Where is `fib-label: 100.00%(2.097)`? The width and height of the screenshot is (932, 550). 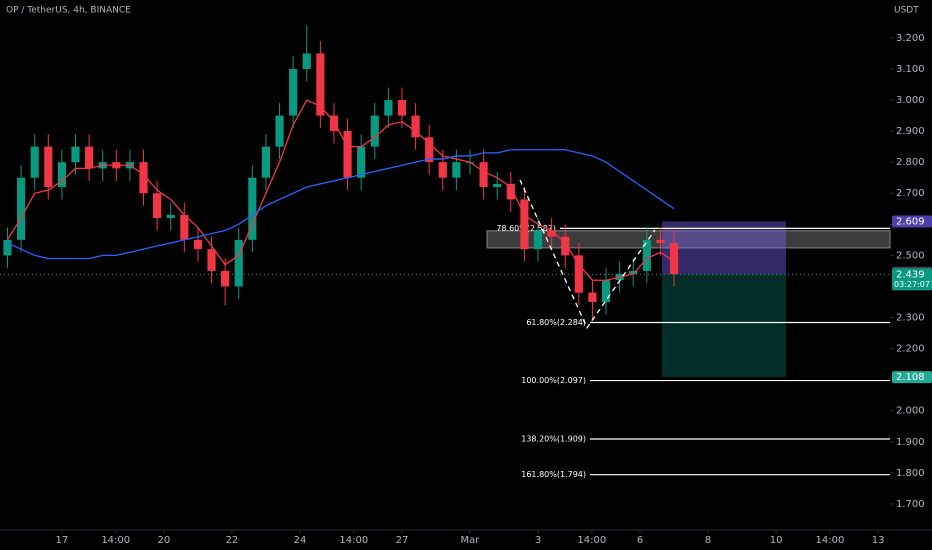 fib-label: 100.00%(2.097) is located at coordinates (553, 380).